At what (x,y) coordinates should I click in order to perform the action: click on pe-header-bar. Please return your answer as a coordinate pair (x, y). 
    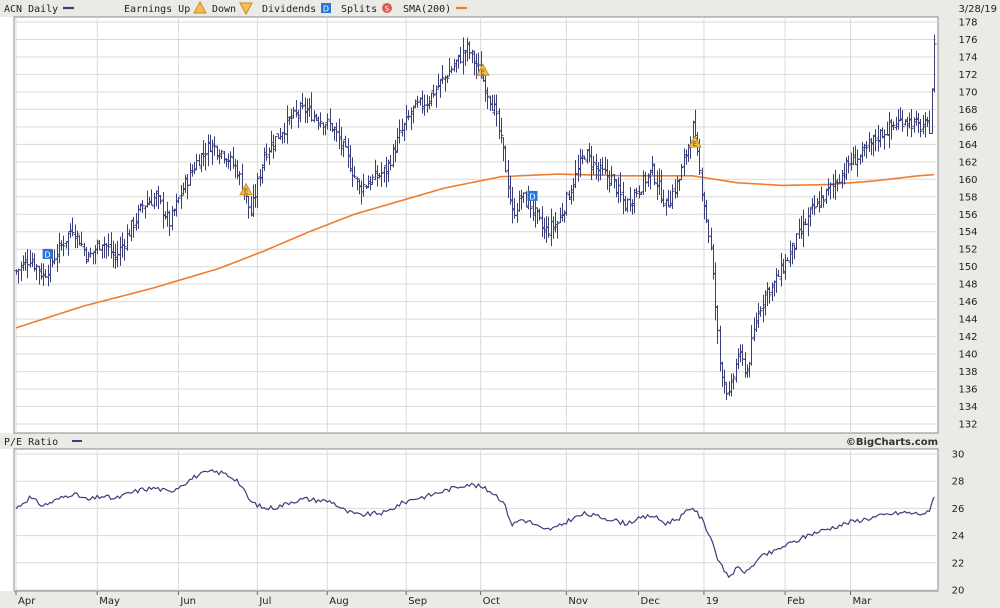
    Looking at the image, I should click on (500, 441).